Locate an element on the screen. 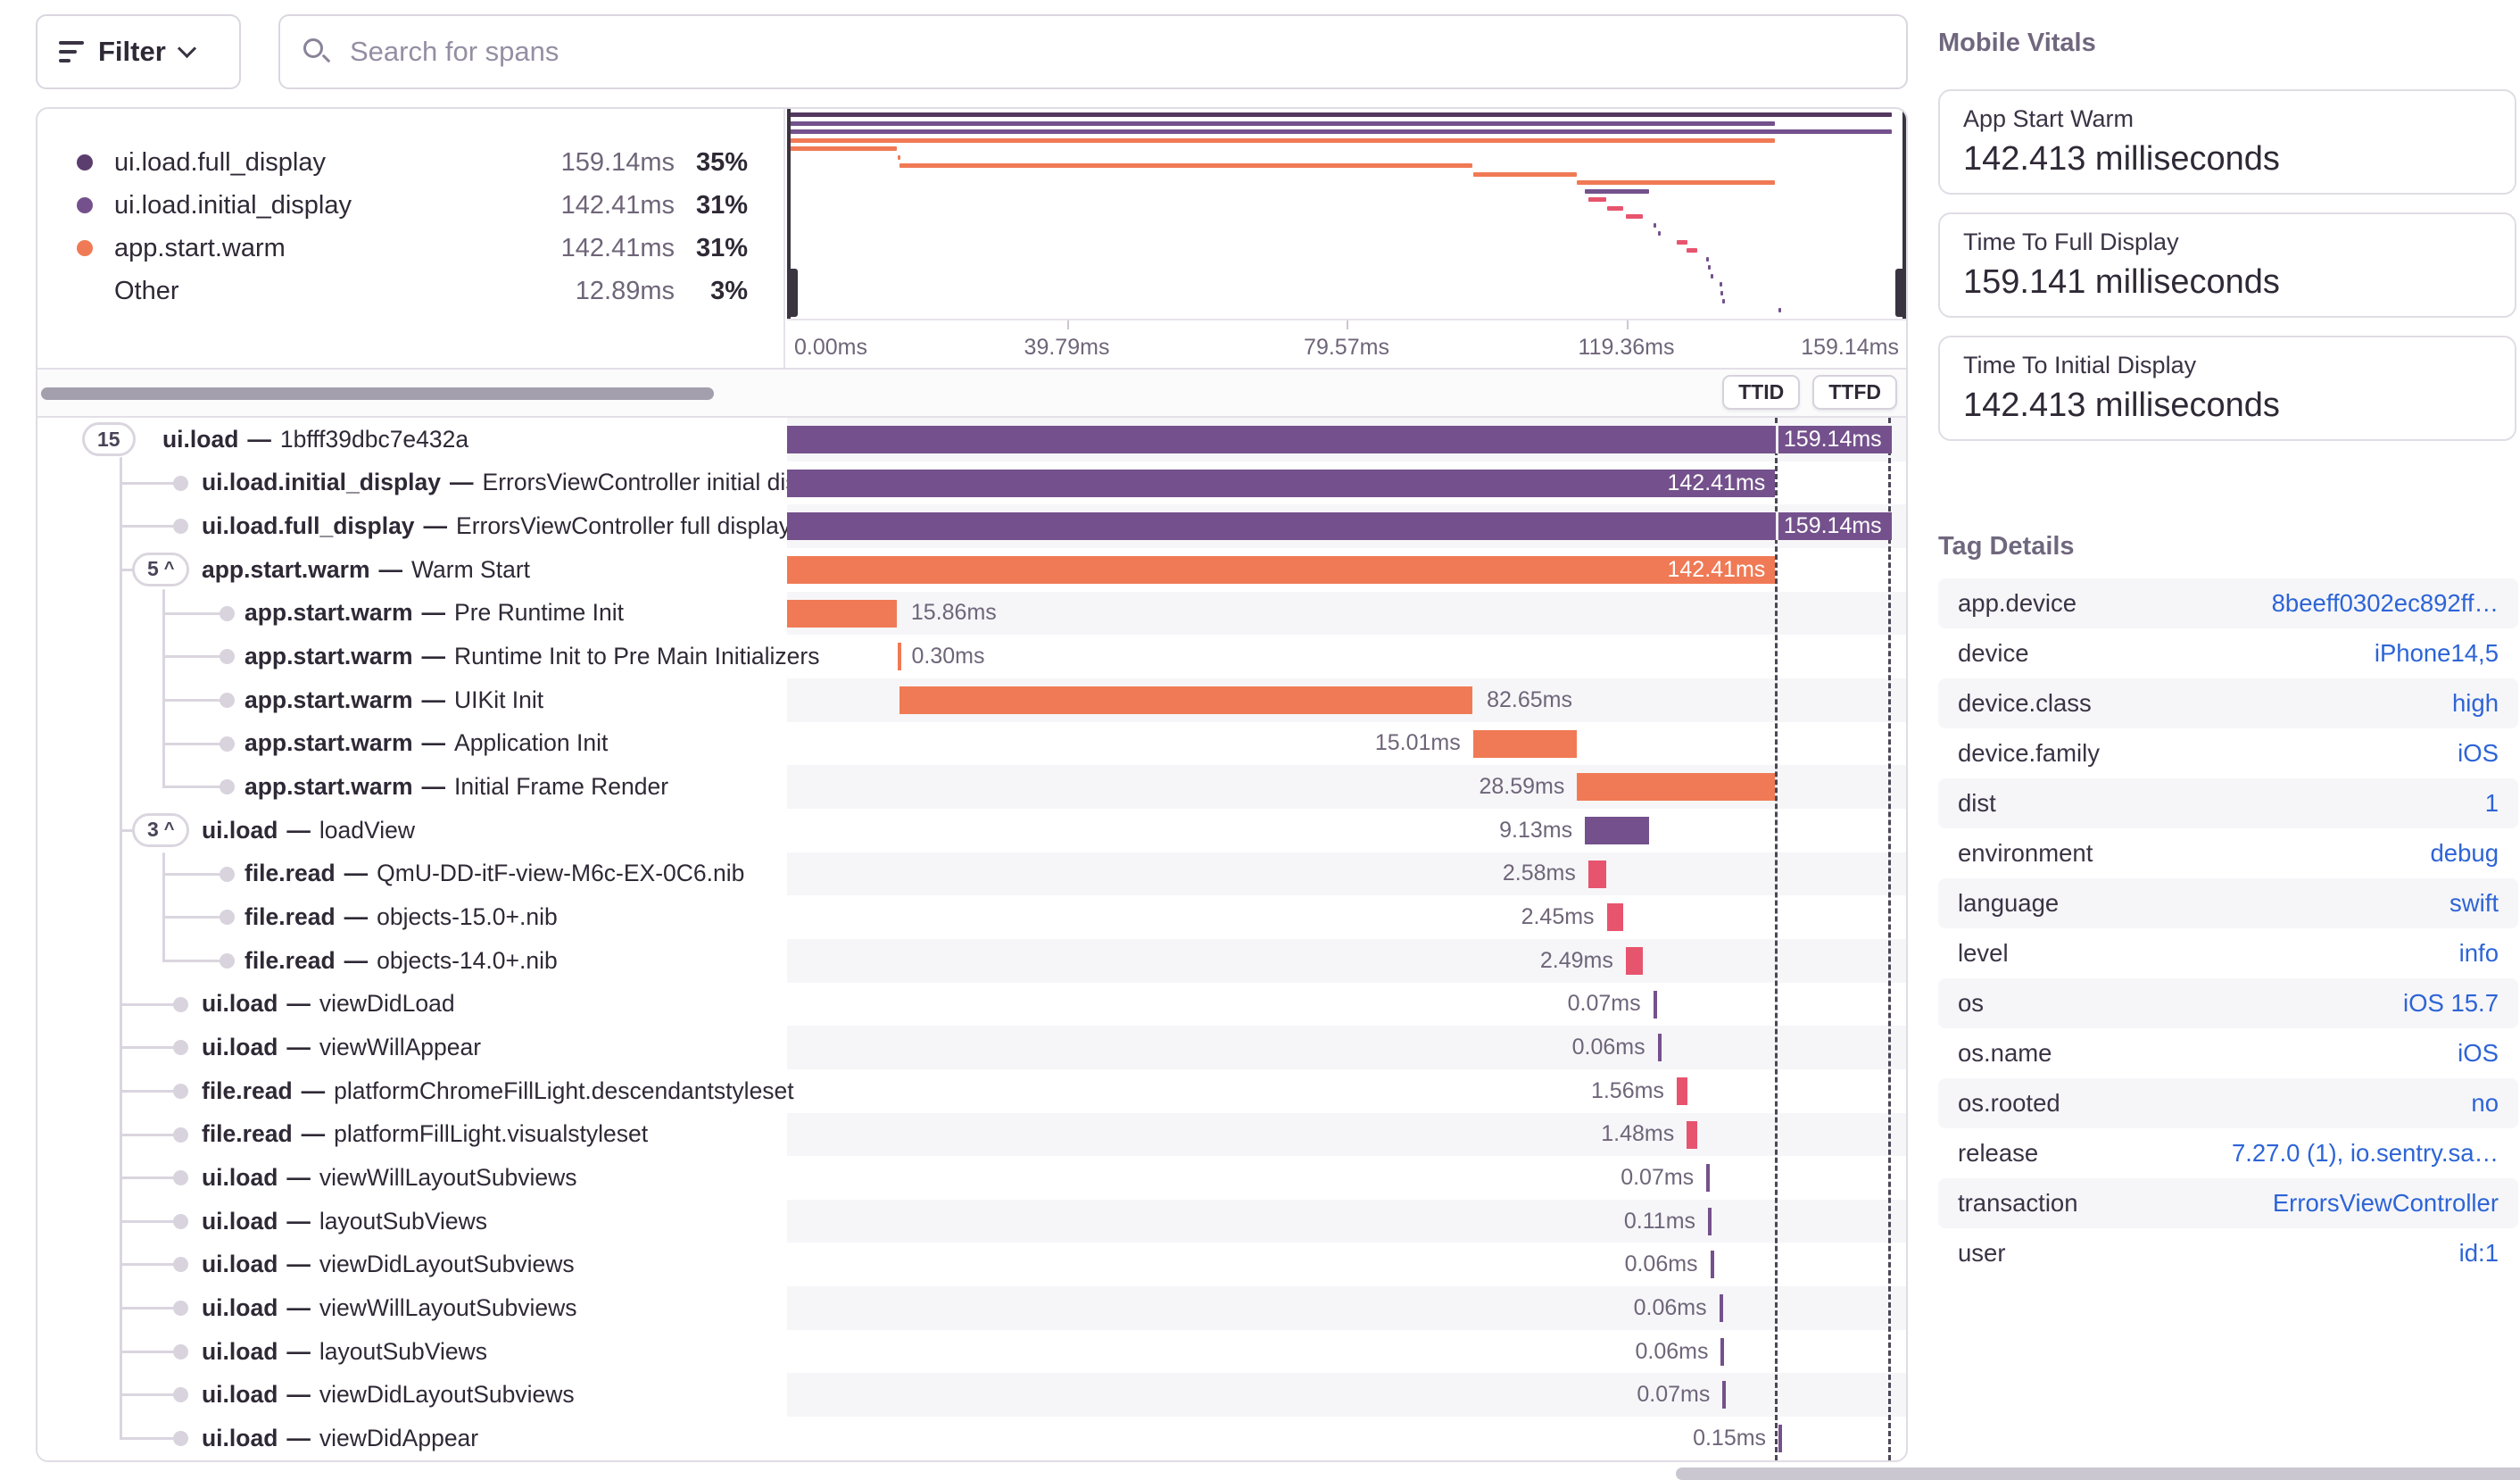 This screenshot has width=2520, height=1480. waterfall-row: 9.13ms is located at coordinates (1346, 830).